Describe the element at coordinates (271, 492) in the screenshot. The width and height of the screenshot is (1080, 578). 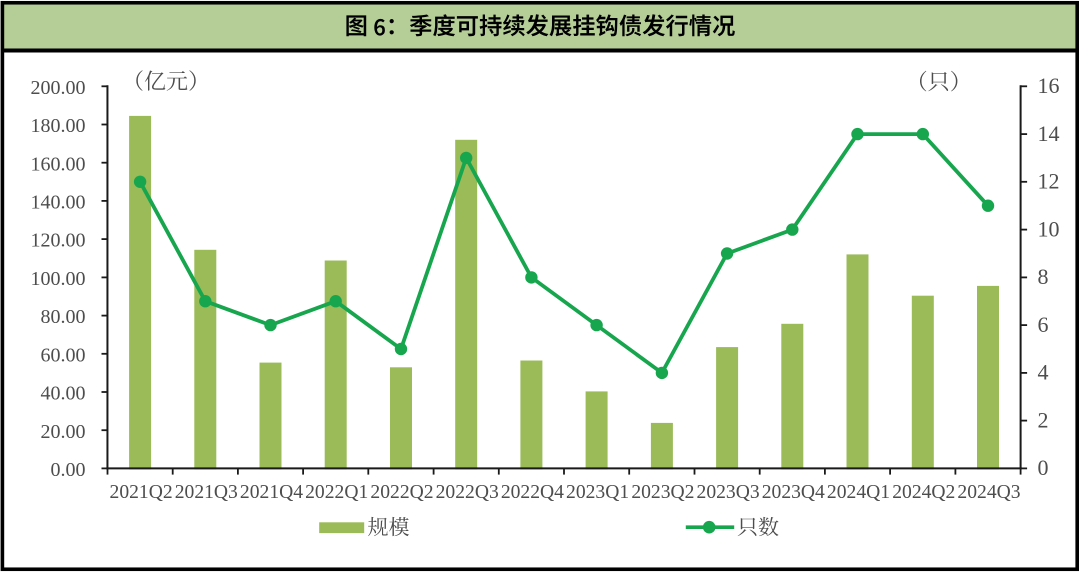
I see `svg-text: 2021Q4` at that location.